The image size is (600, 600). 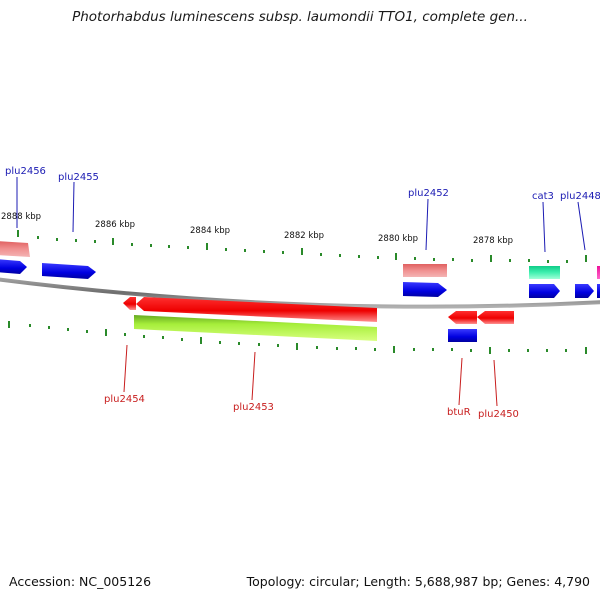 I want to click on feature-row-inner, so click(x=305, y=328).